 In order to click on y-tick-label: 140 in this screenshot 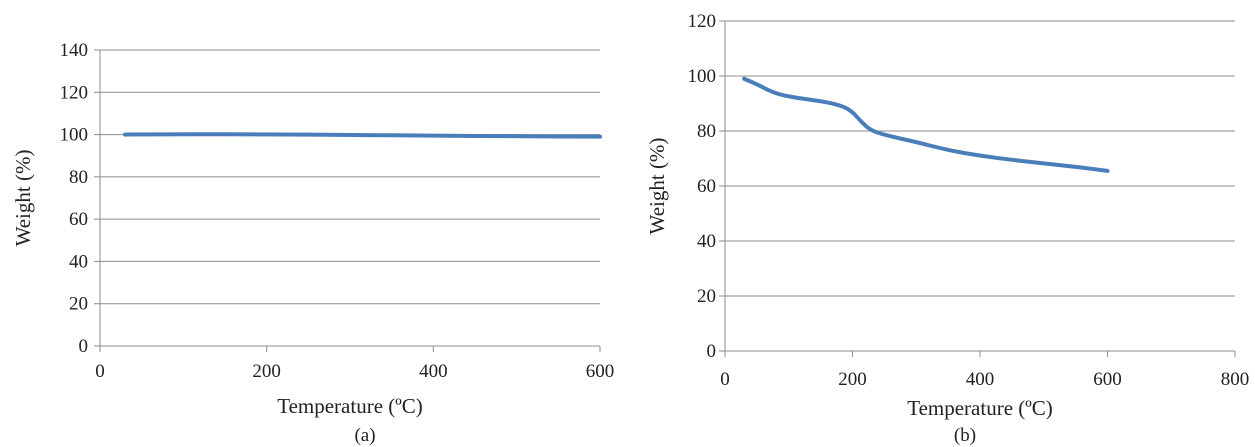, I will do `click(74, 50)`.